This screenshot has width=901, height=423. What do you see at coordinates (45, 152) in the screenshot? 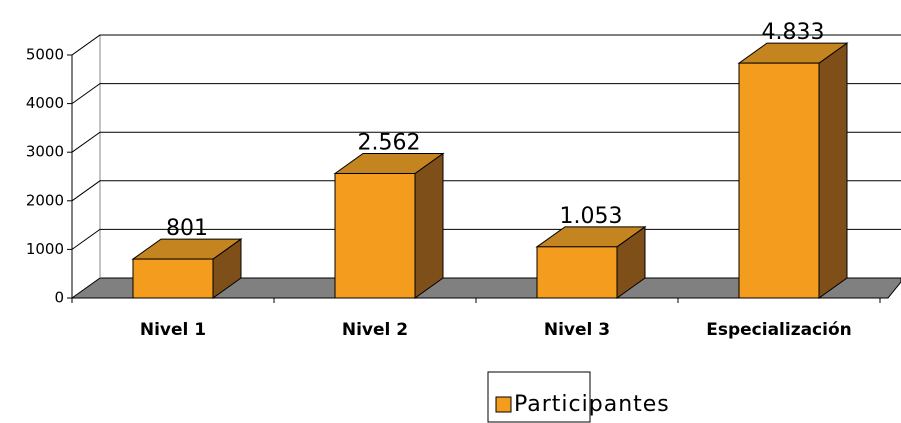
I see `y-tick-label: 3000` at bounding box center [45, 152].